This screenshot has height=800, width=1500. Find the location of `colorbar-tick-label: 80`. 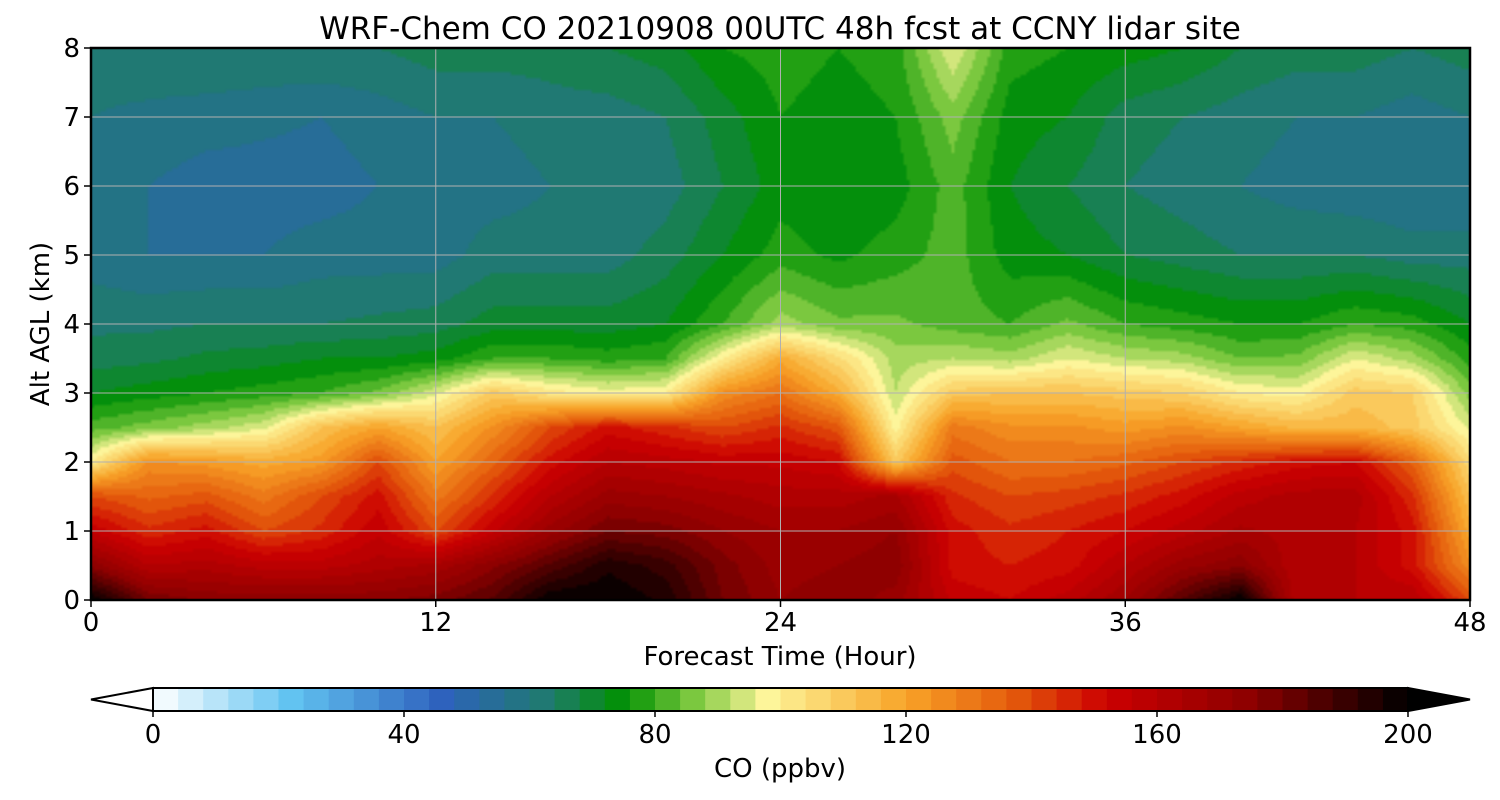

colorbar-tick-label: 80 is located at coordinates (654, 735).